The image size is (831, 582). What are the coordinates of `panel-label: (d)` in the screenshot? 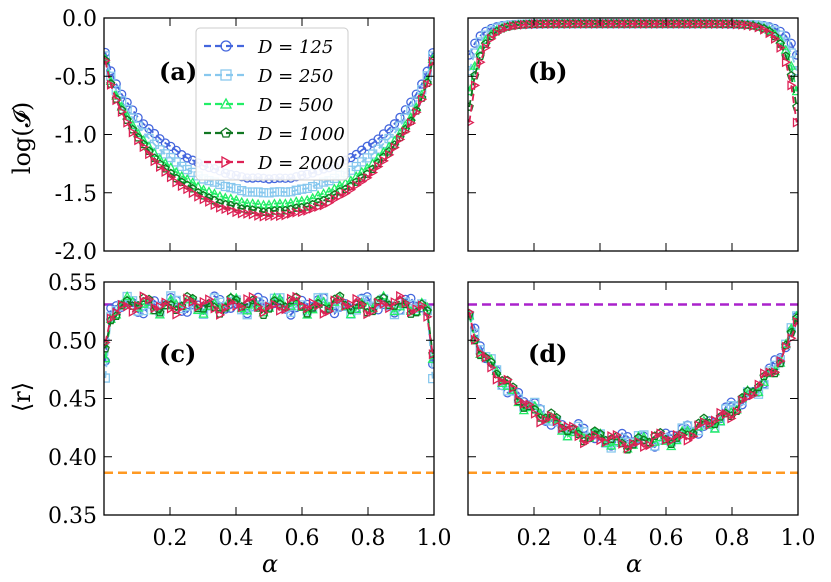 It's located at (548, 353).